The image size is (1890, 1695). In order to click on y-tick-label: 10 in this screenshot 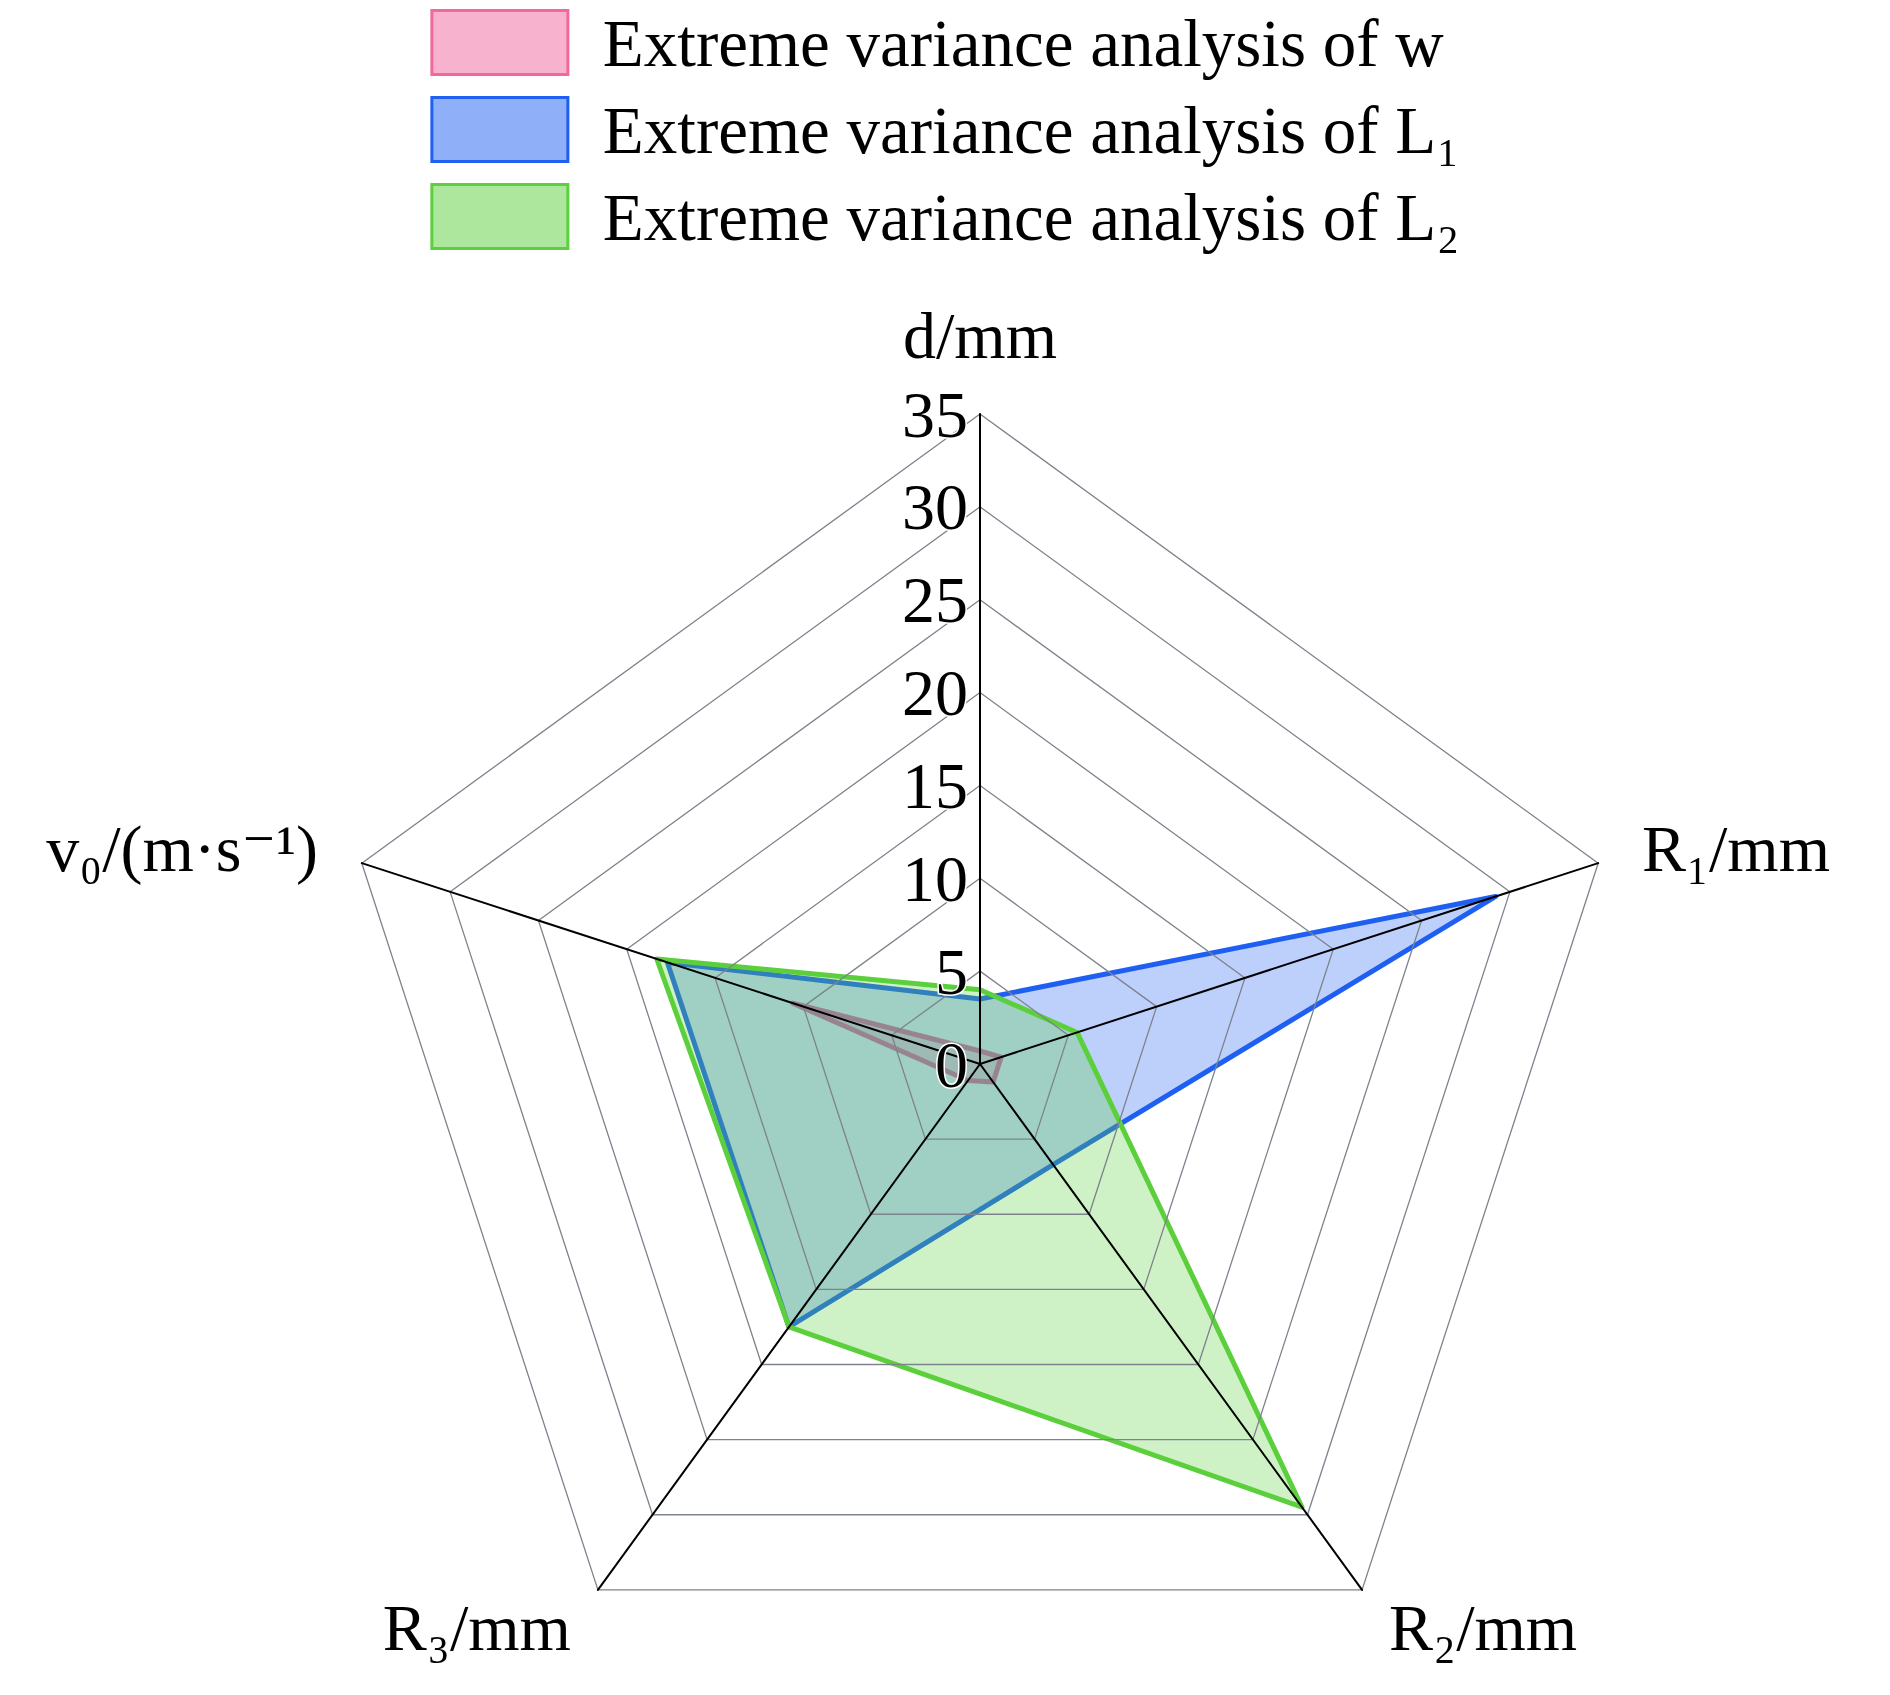, I will do `click(935, 878)`.